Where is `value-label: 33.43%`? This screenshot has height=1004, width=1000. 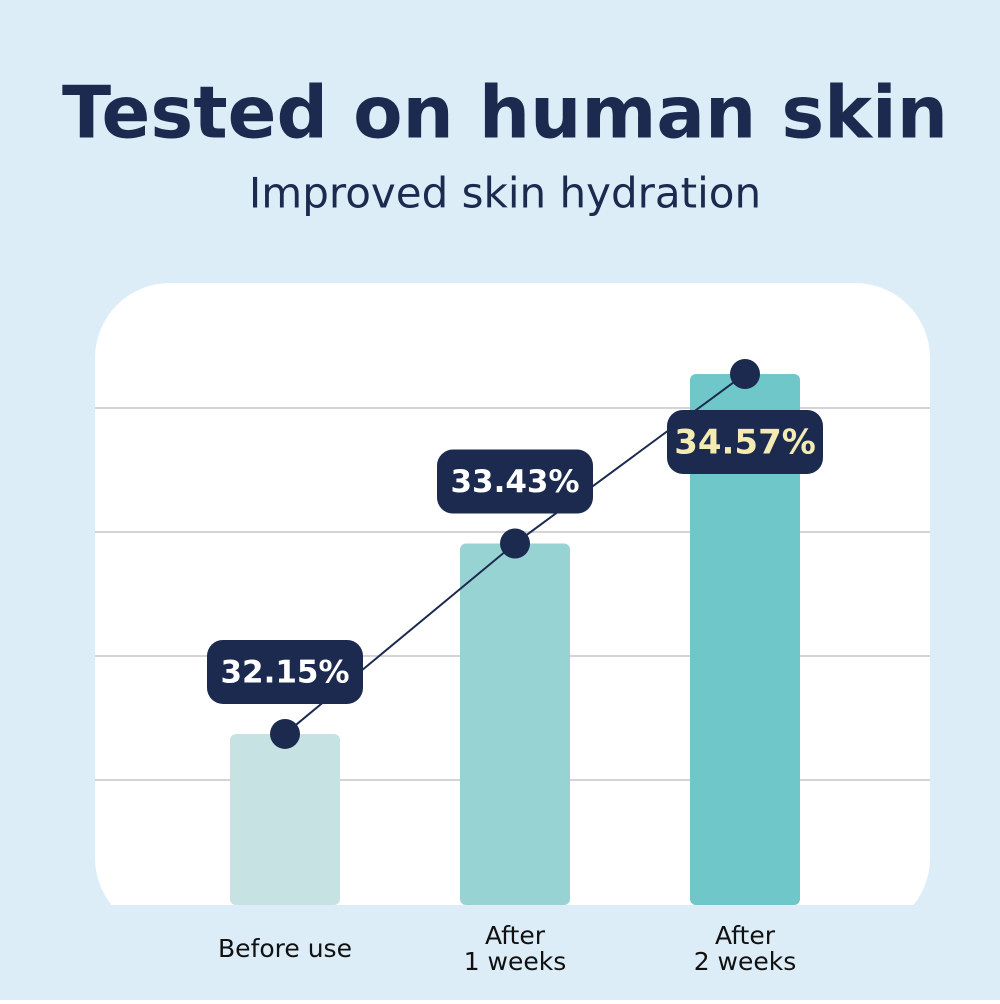
value-label: 33.43% is located at coordinates (514, 482).